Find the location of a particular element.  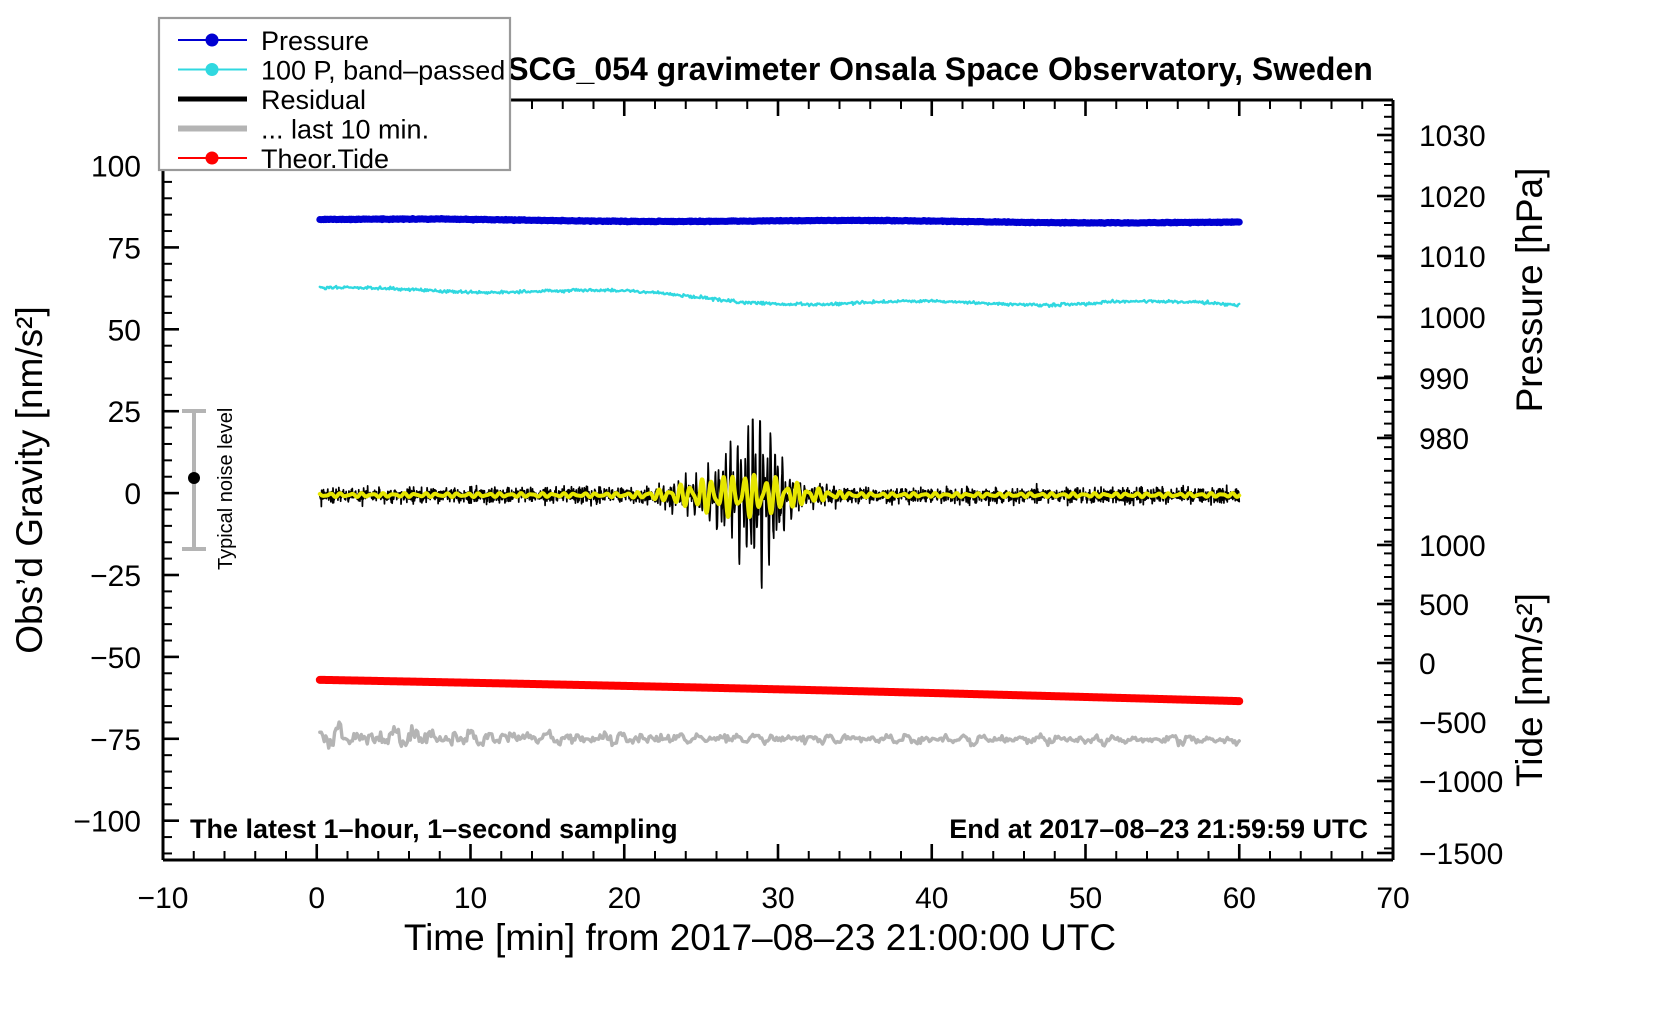

y-axis-title-right-tide: Tide [nm/s²] is located at coordinates (1529, 690).